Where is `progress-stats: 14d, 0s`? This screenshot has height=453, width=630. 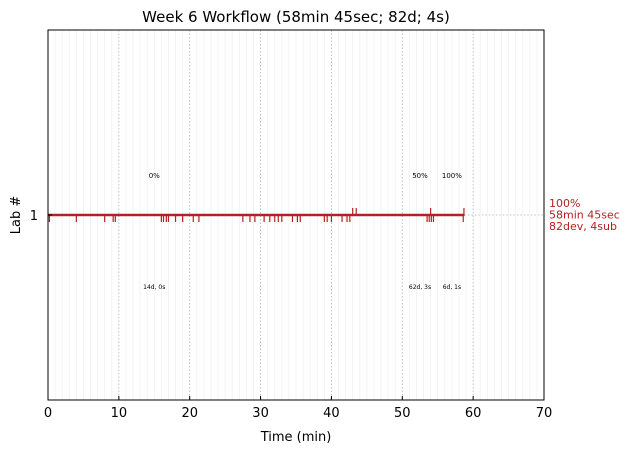
progress-stats: 14d, 0s is located at coordinates (154, 287).